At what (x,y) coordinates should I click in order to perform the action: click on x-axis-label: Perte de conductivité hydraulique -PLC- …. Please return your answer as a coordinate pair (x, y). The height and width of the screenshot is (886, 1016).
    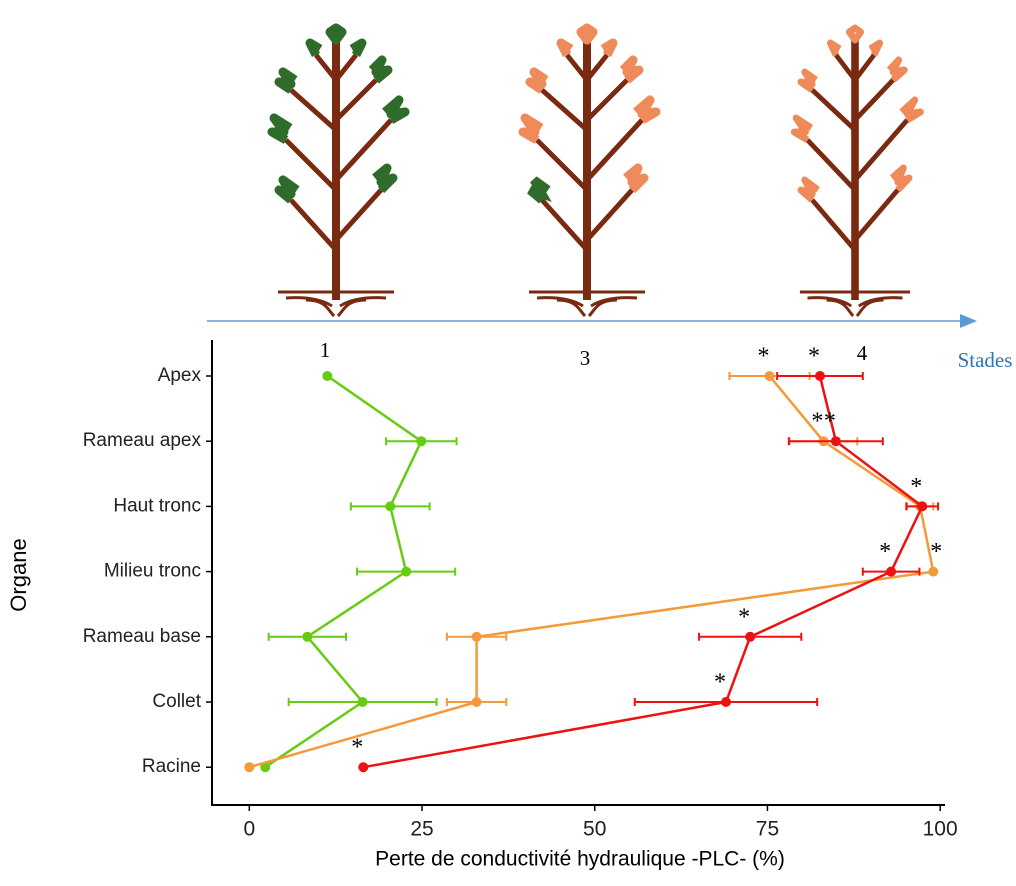
    Looking at the image, I should click on (580, 859).